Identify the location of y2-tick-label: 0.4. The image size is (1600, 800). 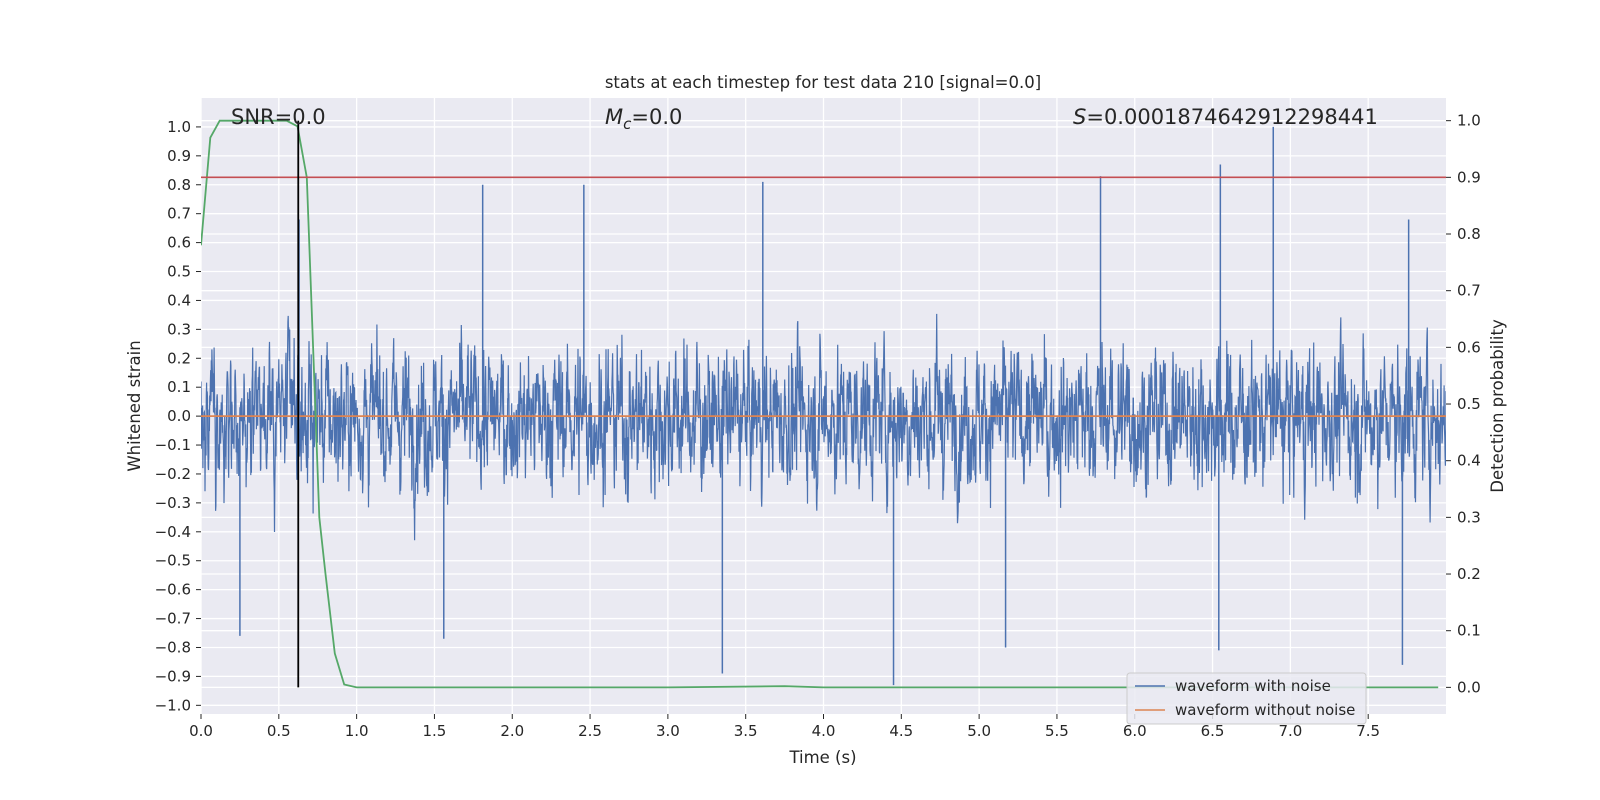
(1469, 461).